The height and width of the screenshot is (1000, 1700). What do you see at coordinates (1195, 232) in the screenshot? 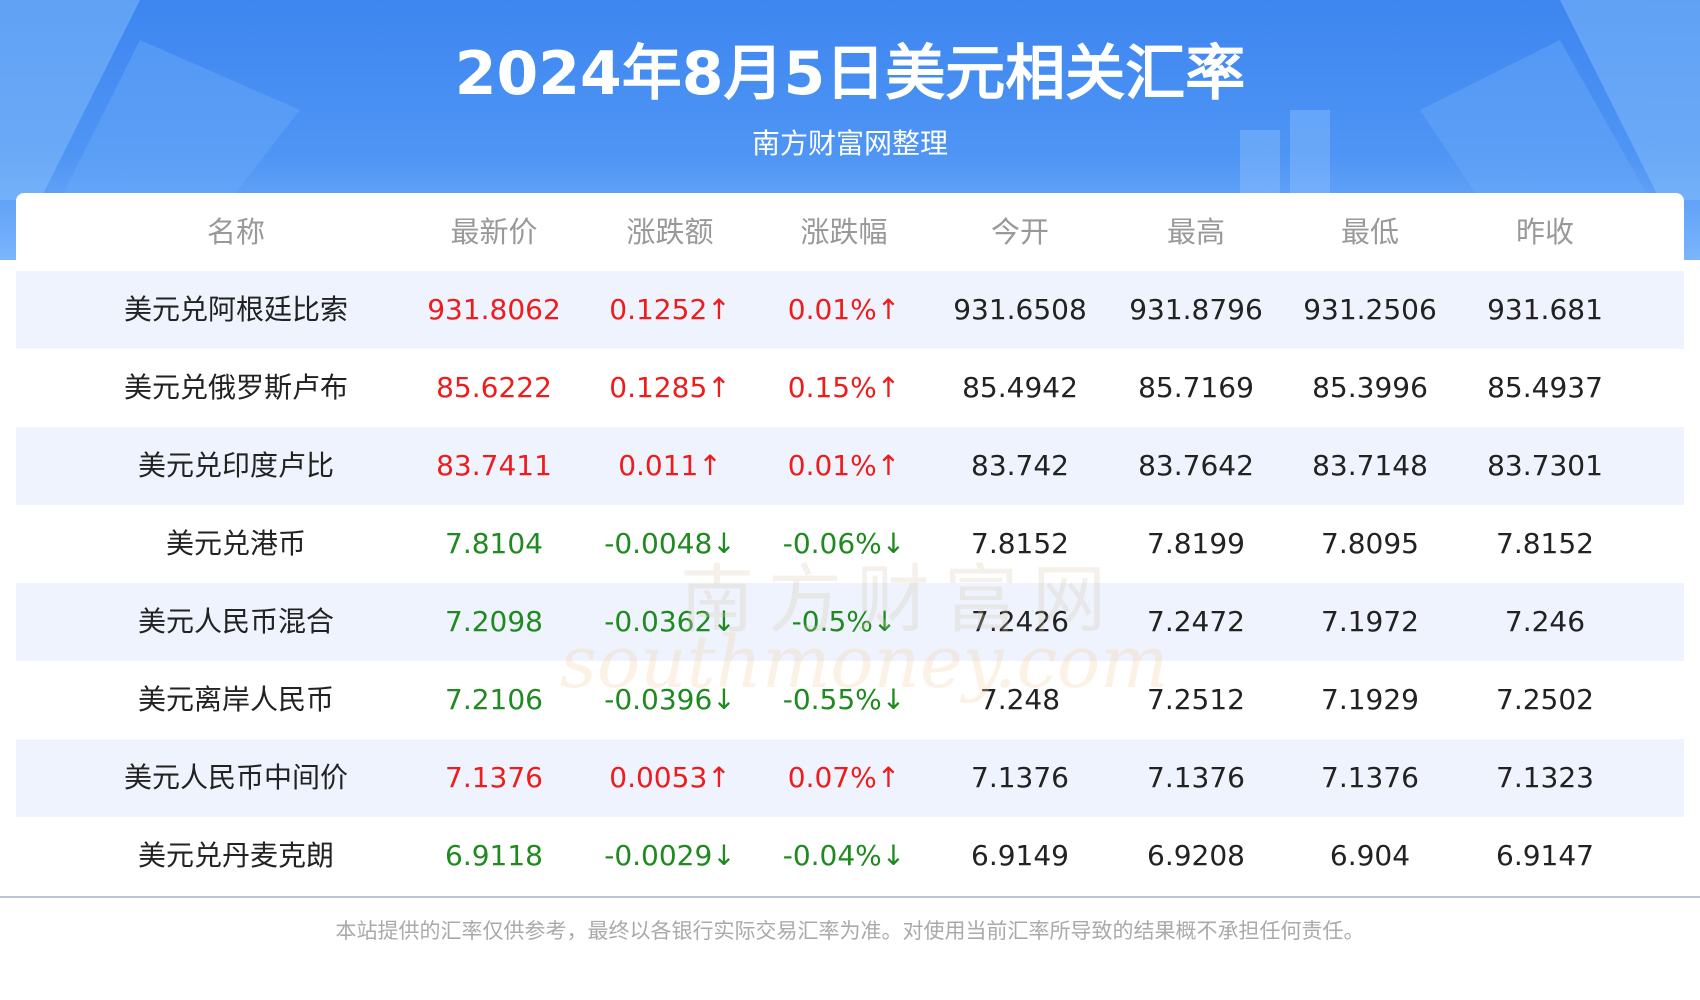
I see `column-header: 最高` at bounding box center [1195, 232].